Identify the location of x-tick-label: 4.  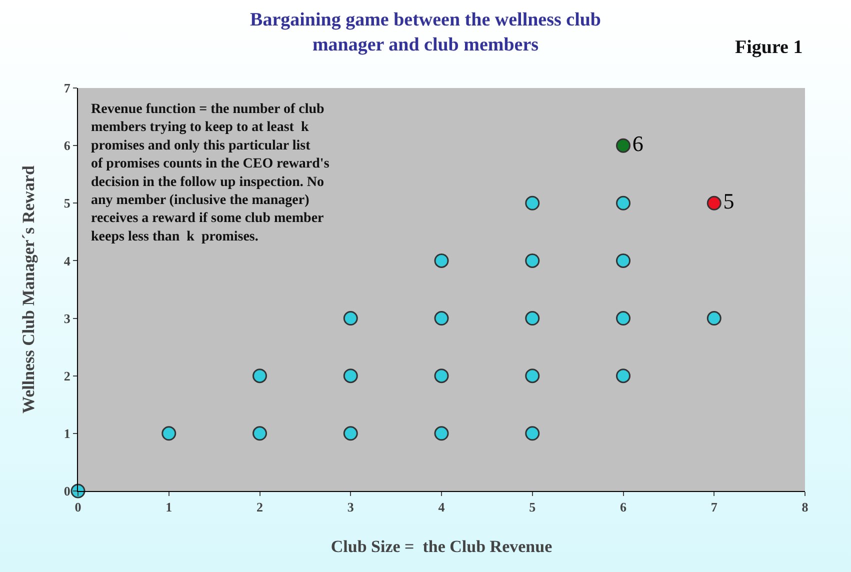
(442, 507).